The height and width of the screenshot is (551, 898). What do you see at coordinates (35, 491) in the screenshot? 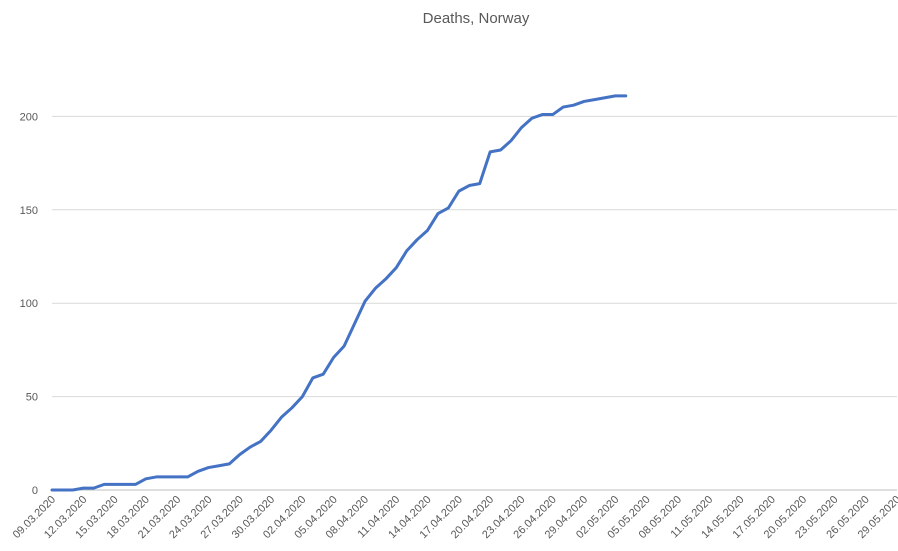
I see `y-tick-label: 0` at bounding box center [35, 491].